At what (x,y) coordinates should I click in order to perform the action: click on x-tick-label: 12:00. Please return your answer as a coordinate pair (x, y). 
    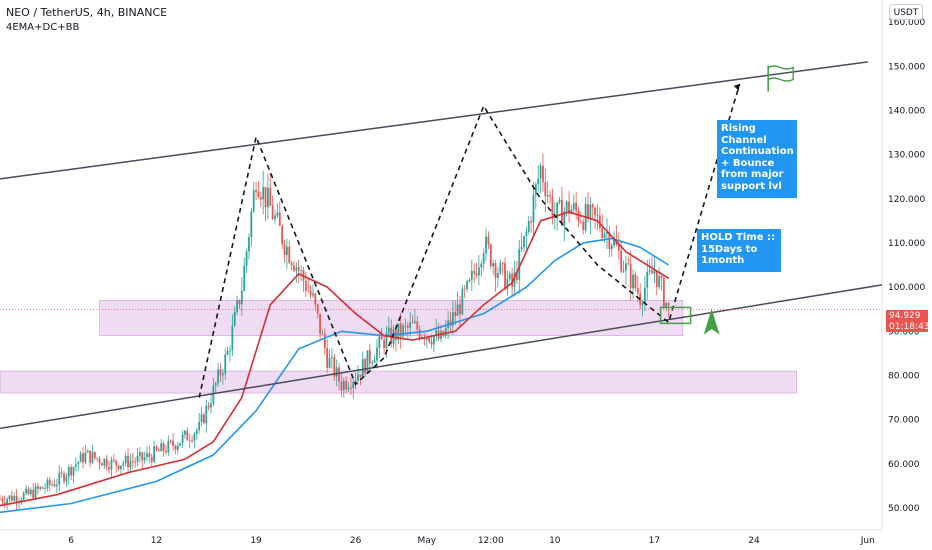
    Looking at the image, I should click on (491, 541).